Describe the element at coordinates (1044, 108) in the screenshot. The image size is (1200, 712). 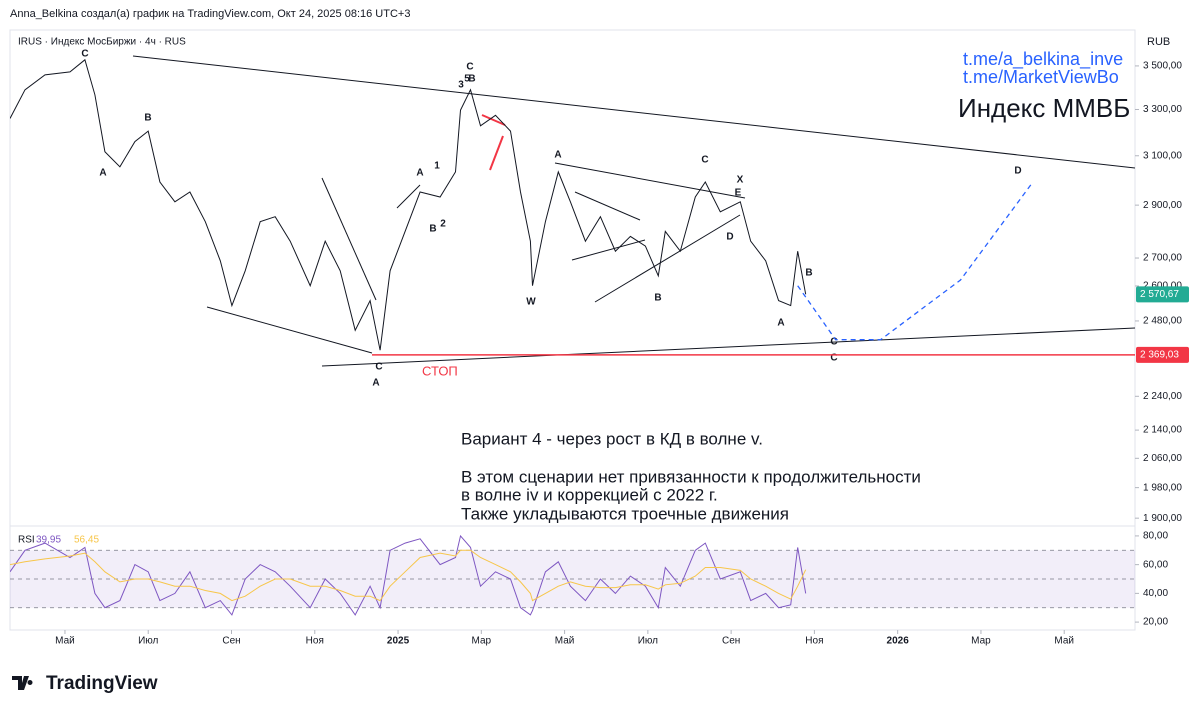
I see `chart-title: Индекс ММВБ` at that location.